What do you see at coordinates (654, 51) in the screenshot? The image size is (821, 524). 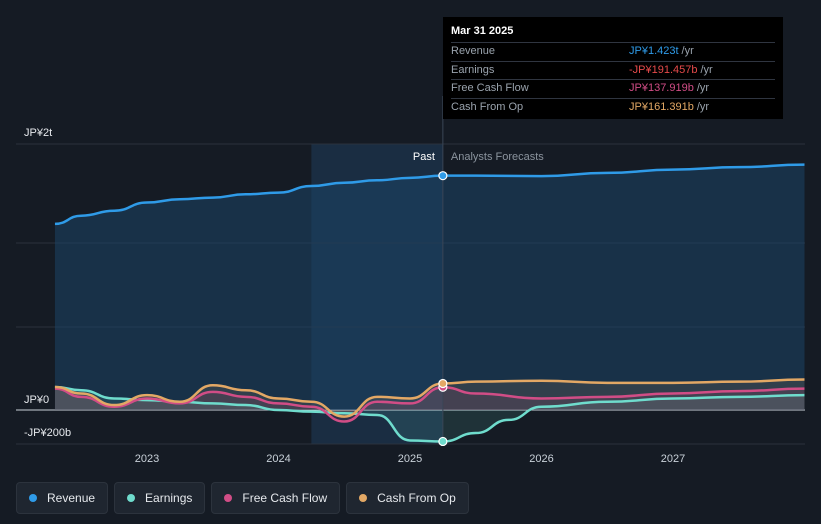 I see `tooltip-value: JP¥1.423t` at bounding box center [654, 51].